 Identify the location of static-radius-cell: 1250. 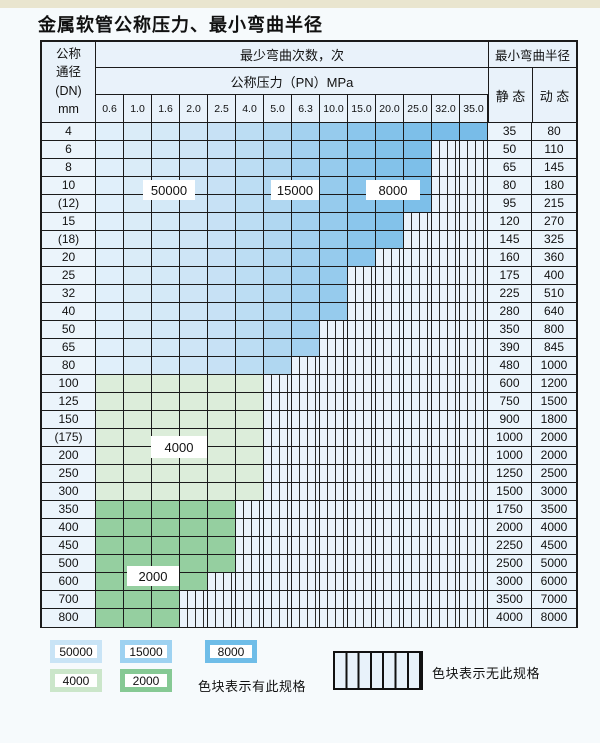
(510, 474).